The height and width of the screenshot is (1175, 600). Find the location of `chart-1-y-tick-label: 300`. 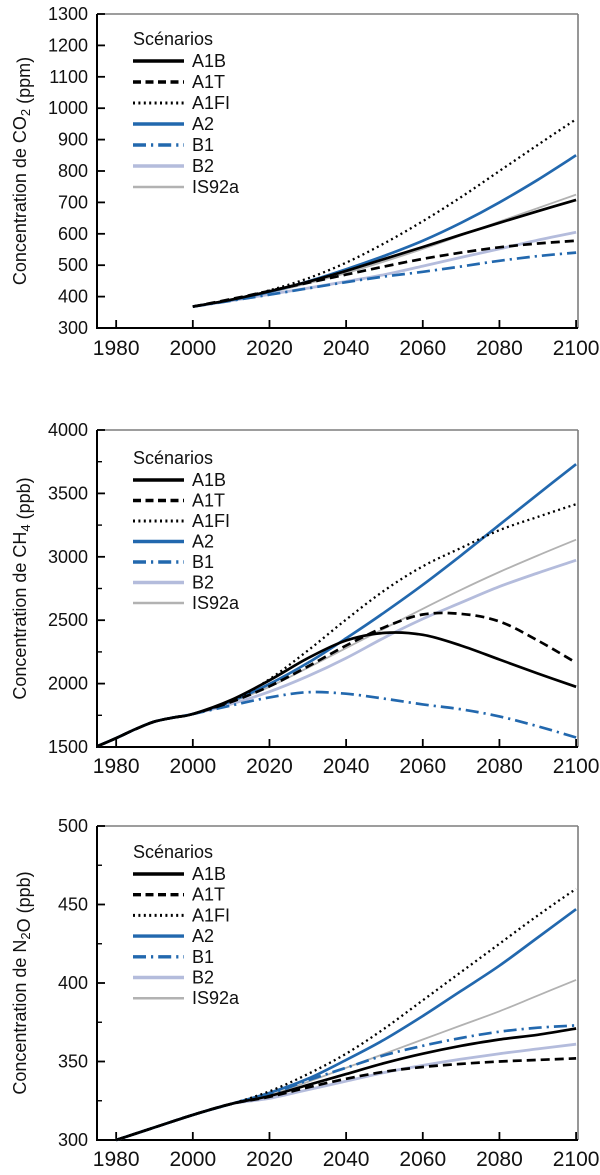

chart-1-y-tick-label: 300 is located at coordinates (73, 328).